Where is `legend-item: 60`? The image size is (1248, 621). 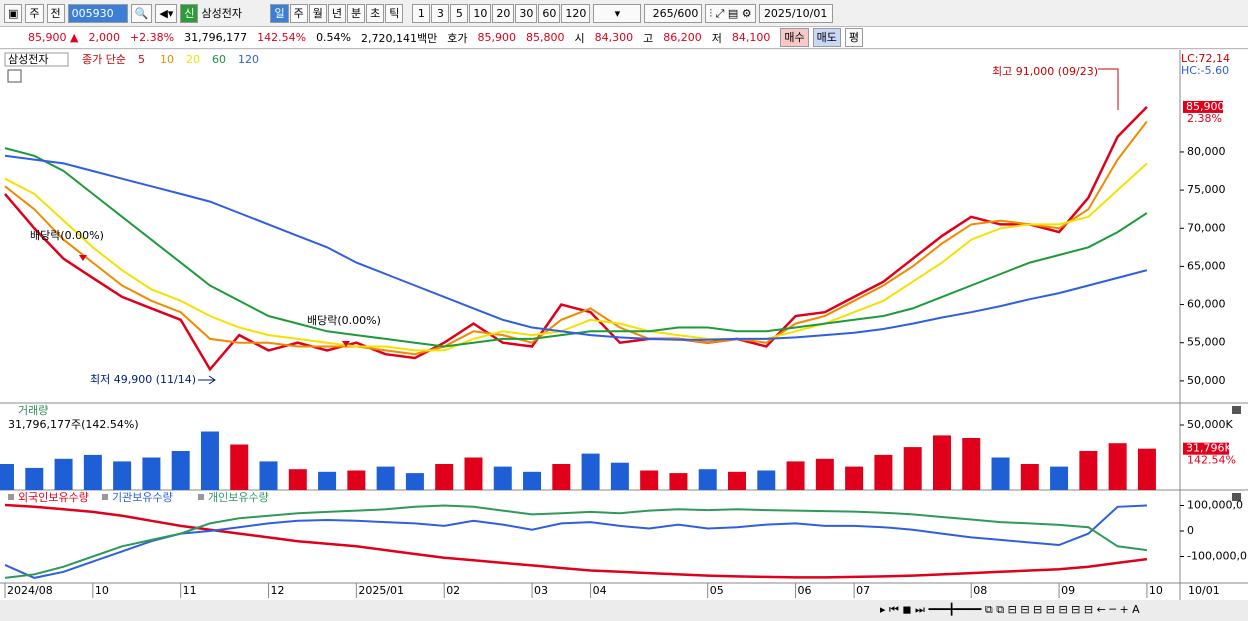
legend-item: 60 is located at coordinates (219, 59).